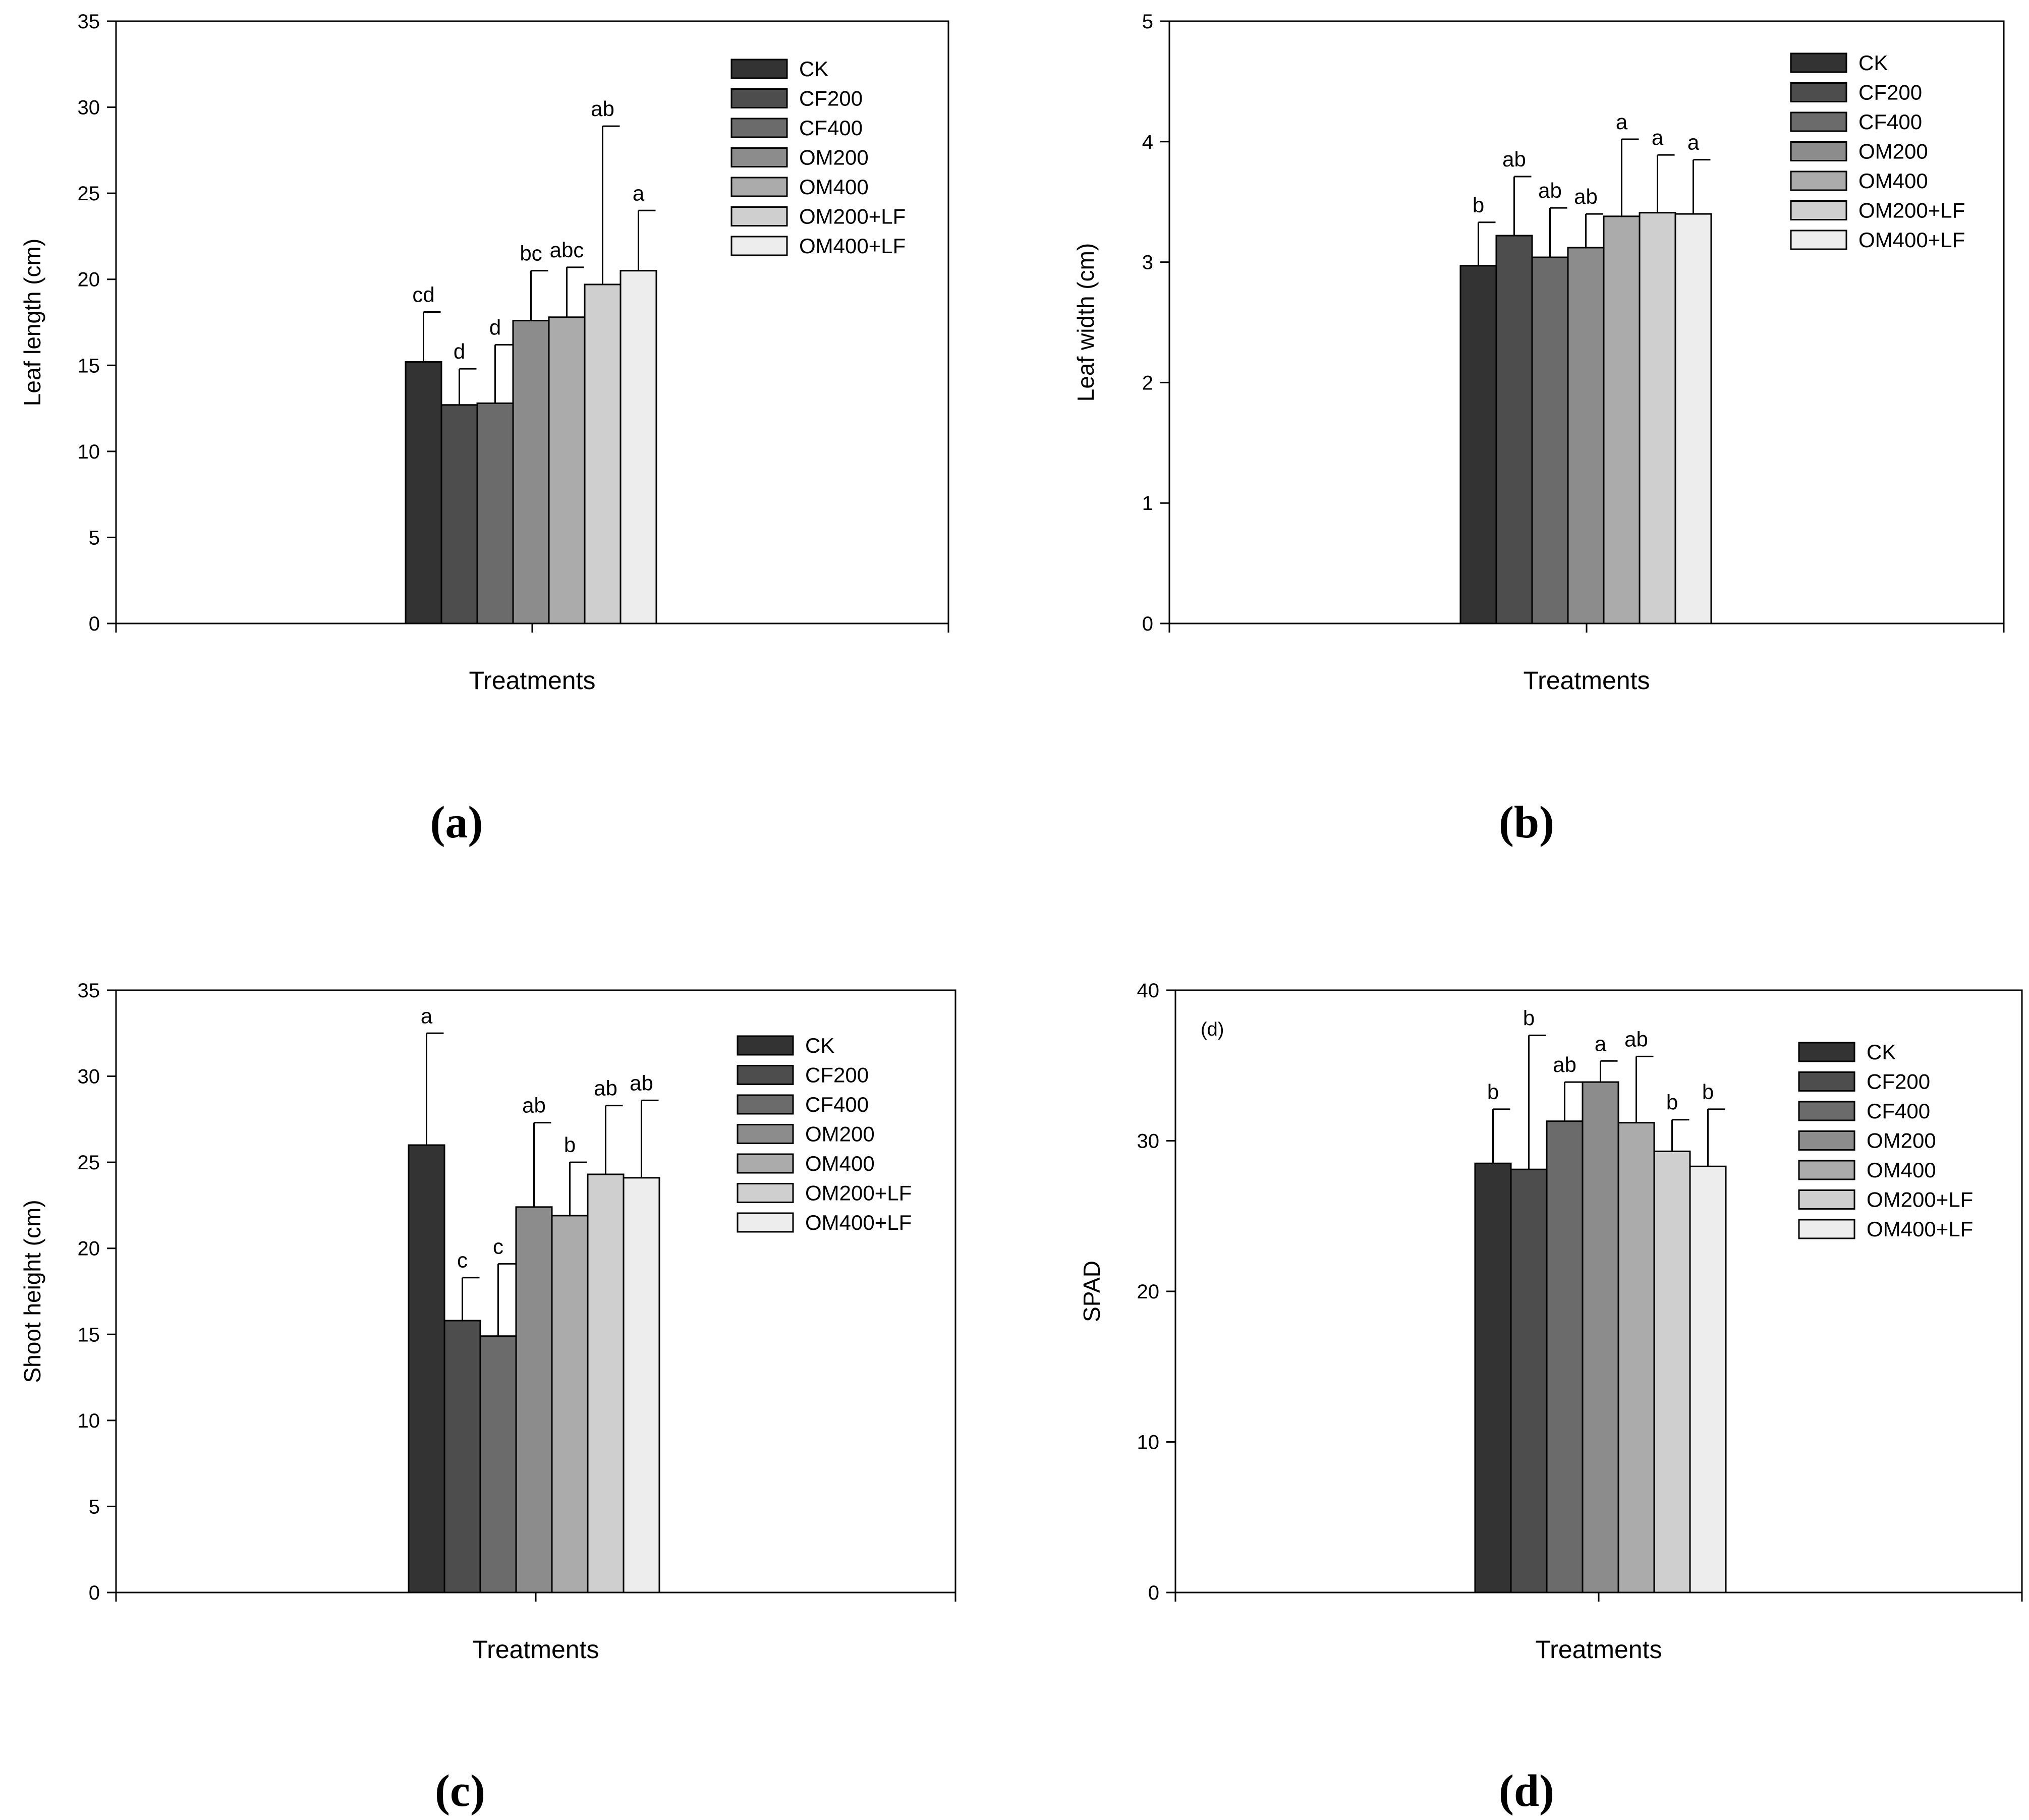 The width and height of the screenshot is (2029, 1820). I want to click on bar-cf400, so click(1550, 440).